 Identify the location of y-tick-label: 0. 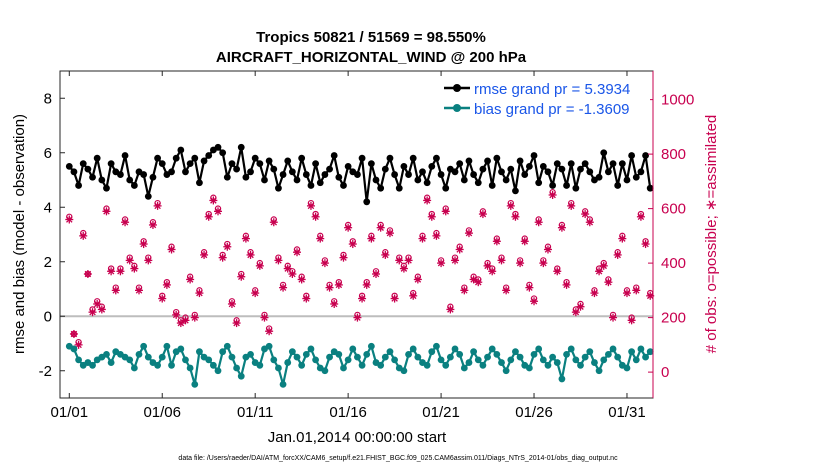
(48, 316).